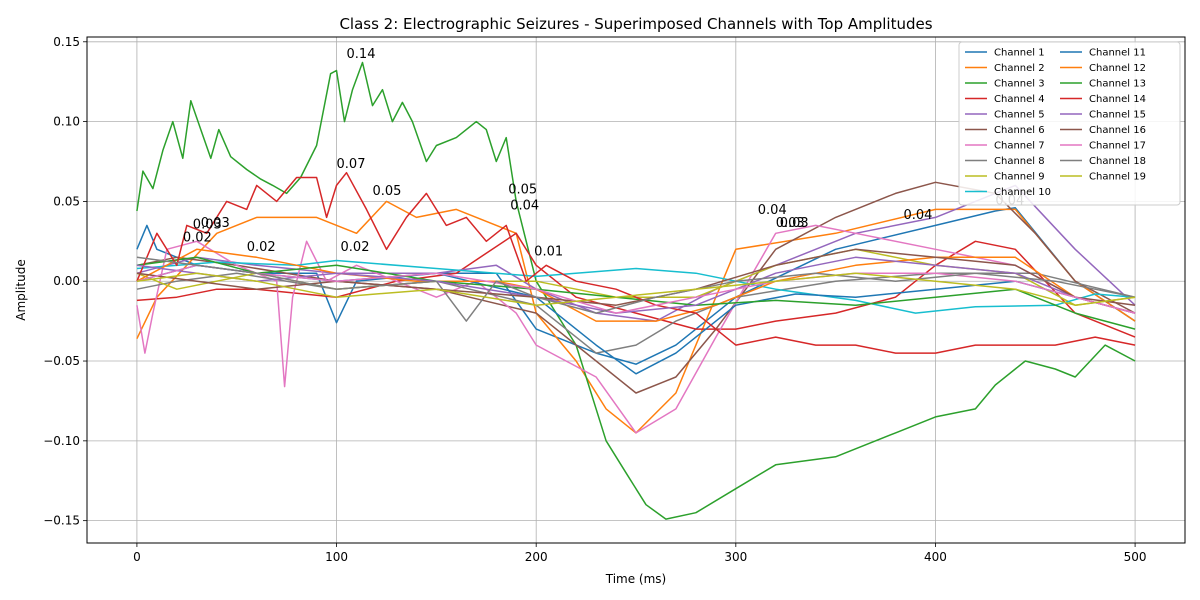 This screenshot has width=1200, height=600. Describe the element at coordinates (1019, 161) in the screenshot. I see `legend-label: Channel 8` at that location.